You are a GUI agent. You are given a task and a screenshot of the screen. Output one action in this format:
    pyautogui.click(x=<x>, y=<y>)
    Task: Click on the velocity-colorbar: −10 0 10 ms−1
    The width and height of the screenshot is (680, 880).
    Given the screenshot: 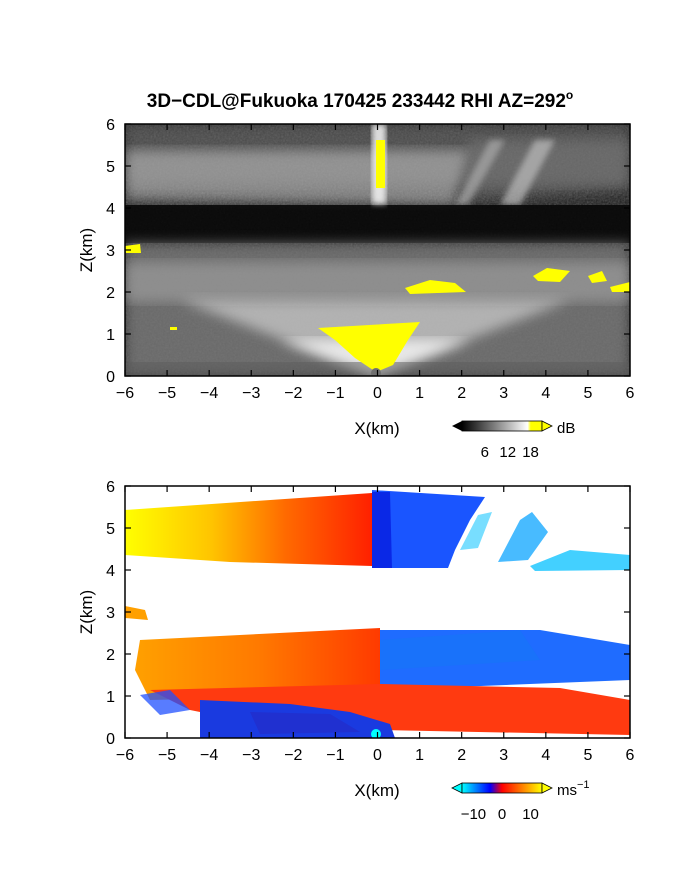 What is the action you would take?
    pyautogui.click(x=520, y=801)
    